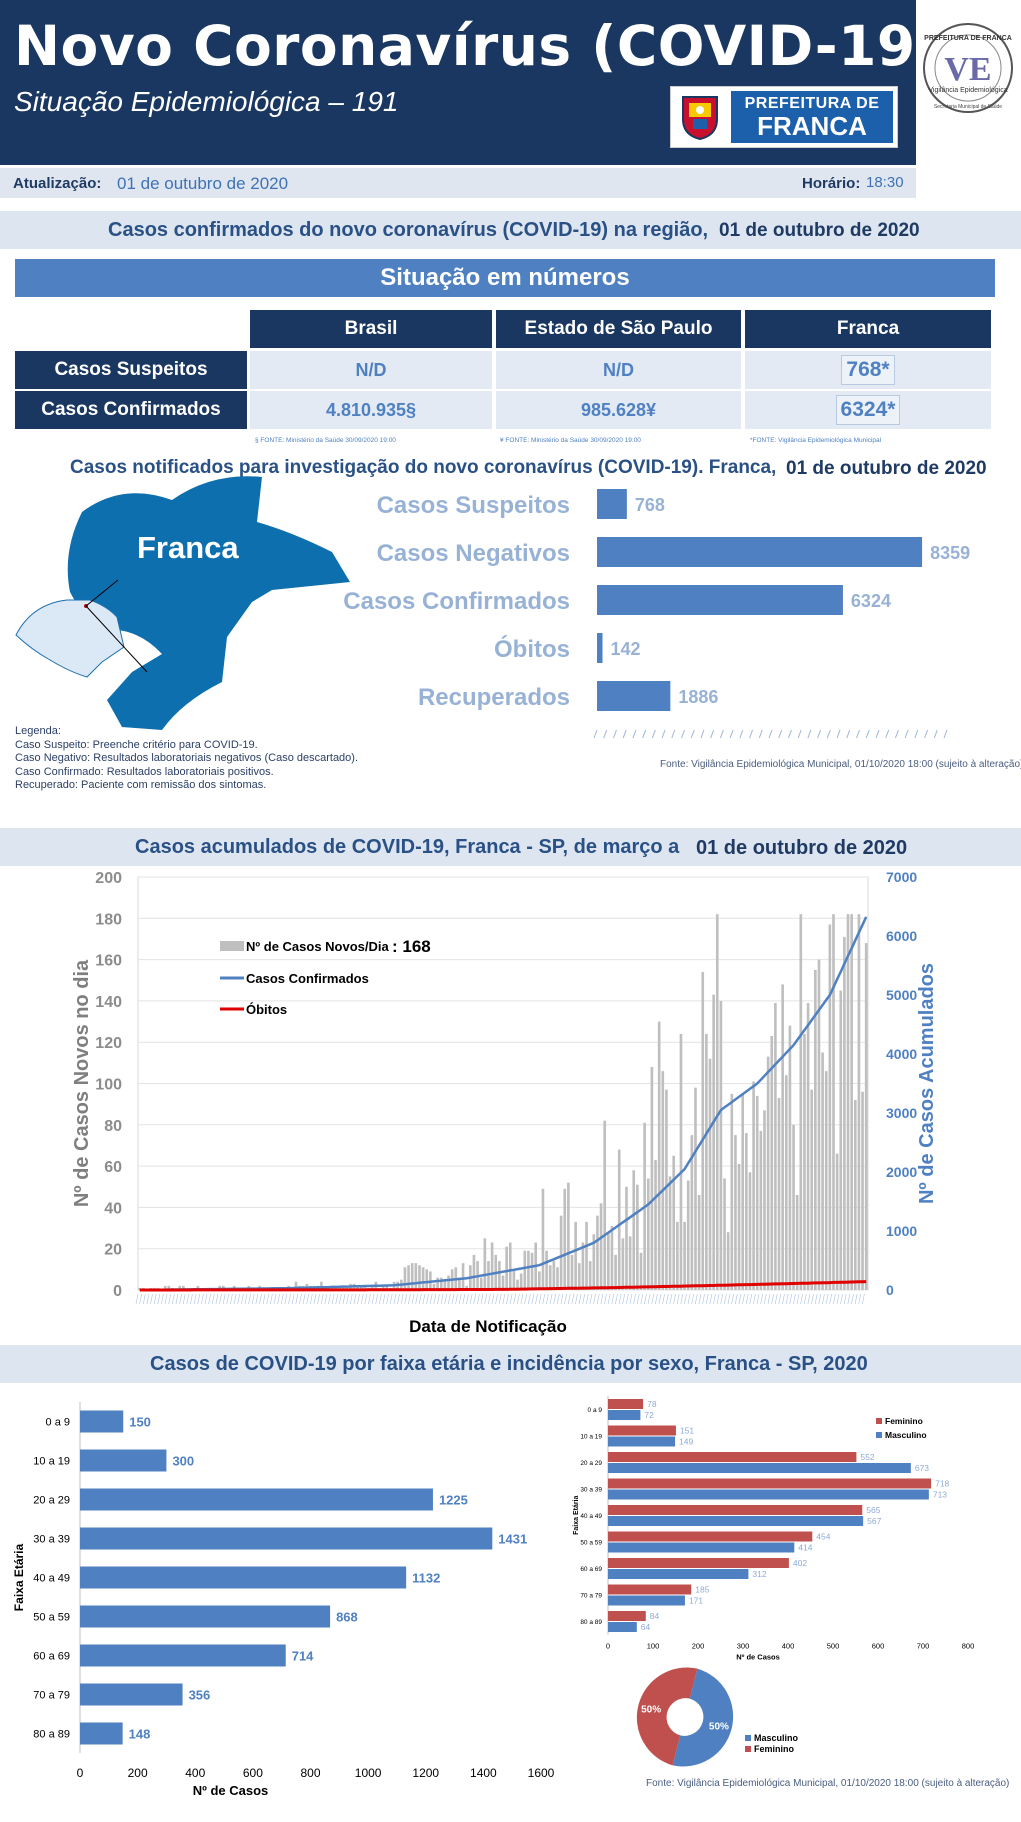 The height and width of the screenshot is (1822, 1021). Describe the element at coordinates (776, 1738) in the screenshot. I see `pie-legend-label: Masculino` at that location.